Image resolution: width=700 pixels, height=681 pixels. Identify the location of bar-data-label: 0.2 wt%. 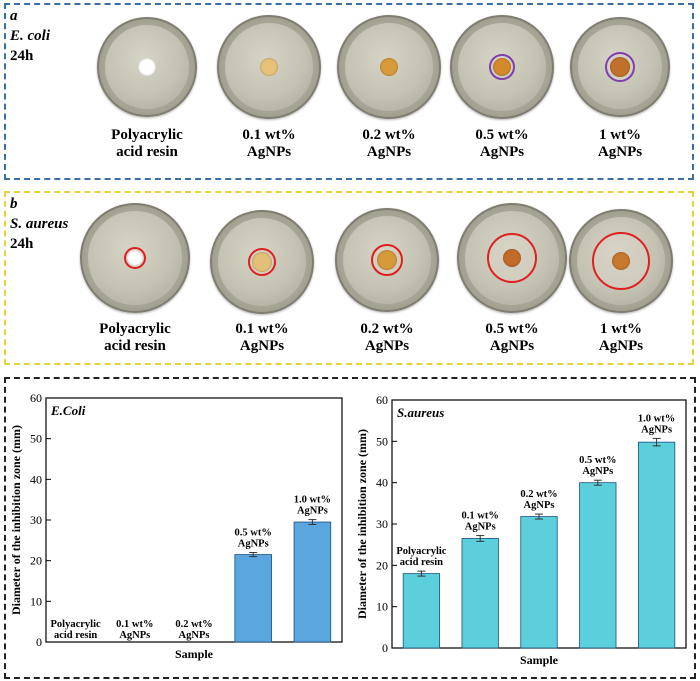
(538, 494).